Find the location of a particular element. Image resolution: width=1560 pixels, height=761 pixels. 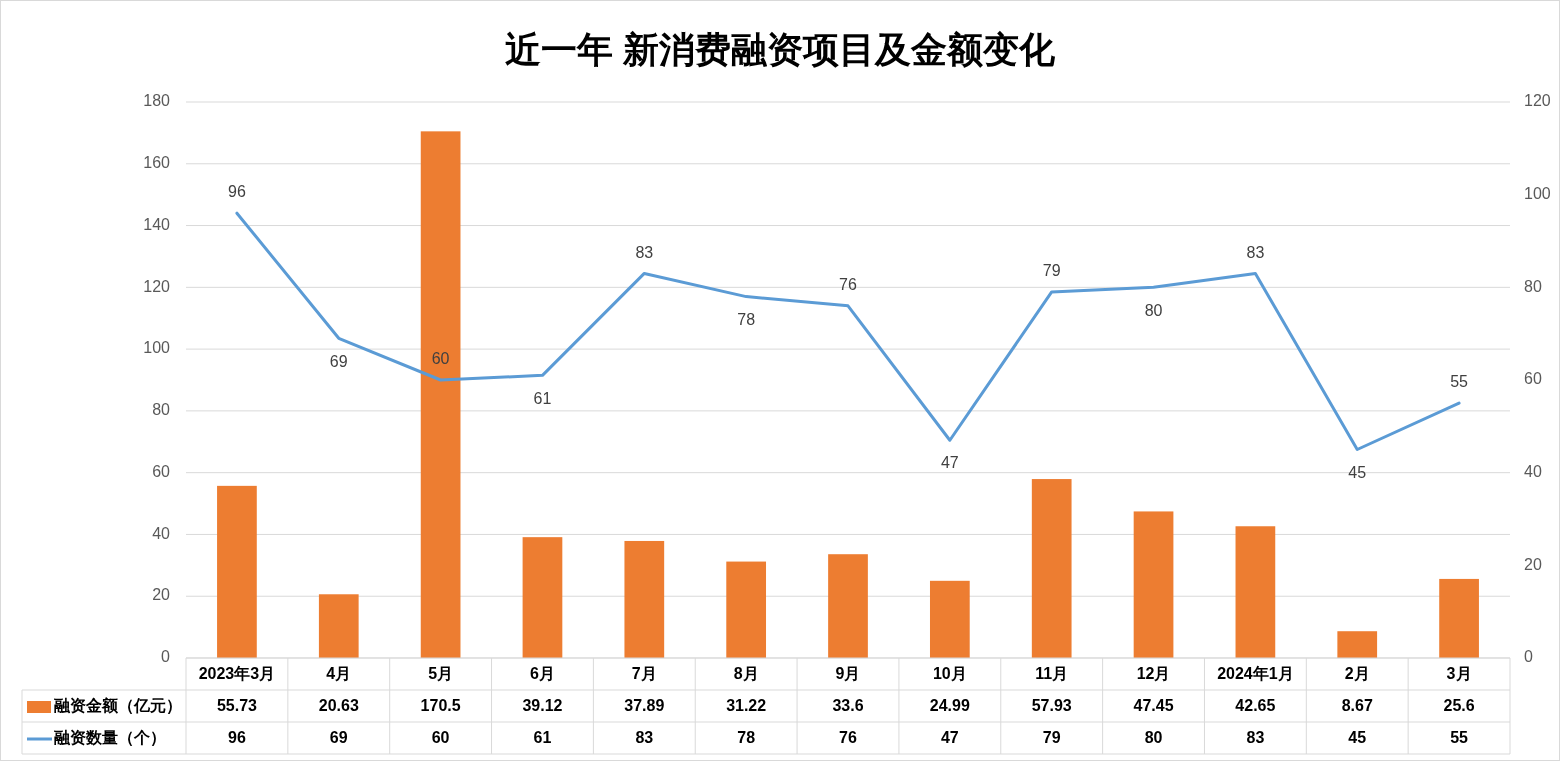

table-value: 45 is located at coordinates (1357, 738).